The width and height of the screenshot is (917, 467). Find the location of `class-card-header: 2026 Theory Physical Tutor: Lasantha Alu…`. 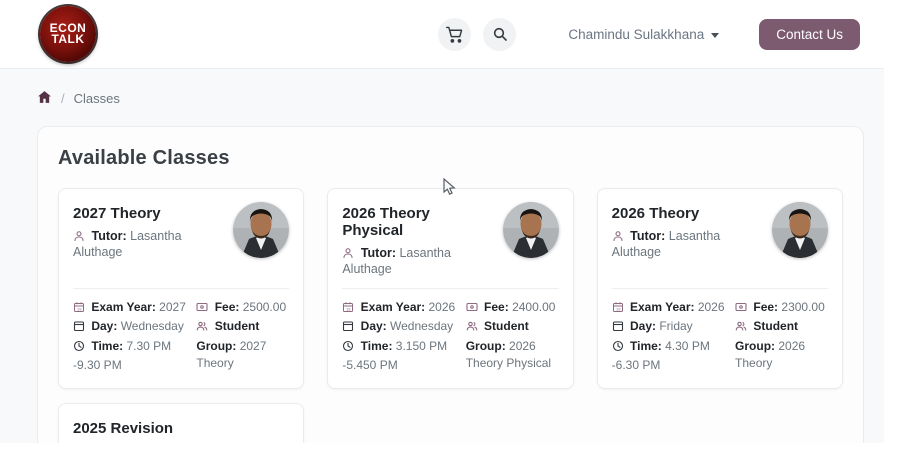

class-card-header: 2026 Theory Physical Tutor: Lasantha Alu… is located at coordinates (450, 244).